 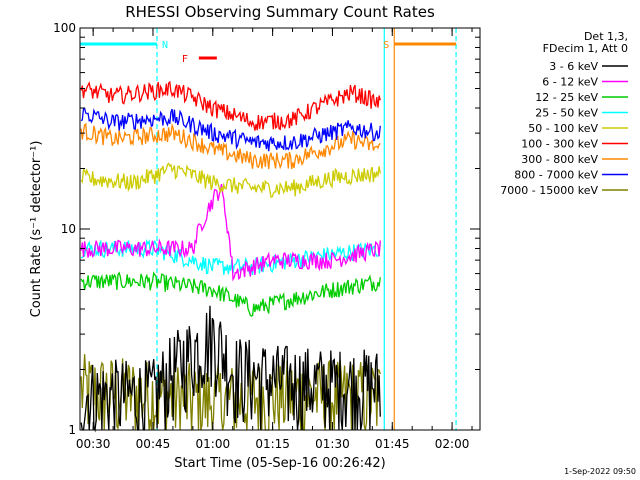 I want to click on legend-label-7: 800 - 7000 keV, so click(x=556, y=175).